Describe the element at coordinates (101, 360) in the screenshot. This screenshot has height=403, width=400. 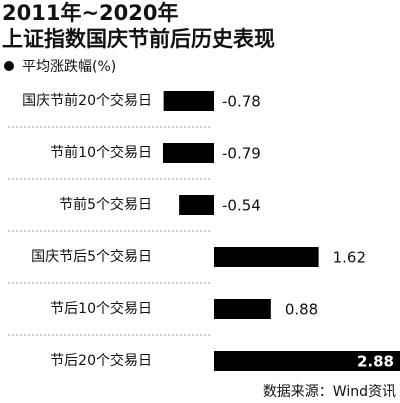
I see `category-label: 节后20个交易日` at that location.